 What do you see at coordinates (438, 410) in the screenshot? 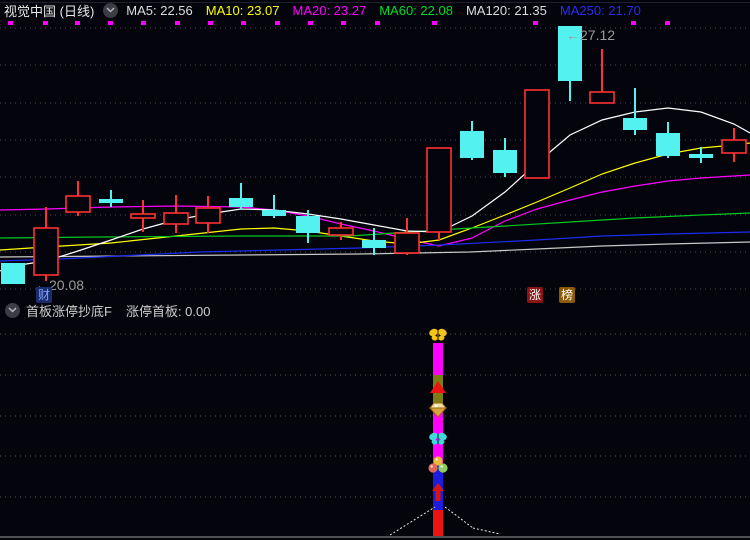
I see `gold-gem-icon` at bounding box center [438, 410].